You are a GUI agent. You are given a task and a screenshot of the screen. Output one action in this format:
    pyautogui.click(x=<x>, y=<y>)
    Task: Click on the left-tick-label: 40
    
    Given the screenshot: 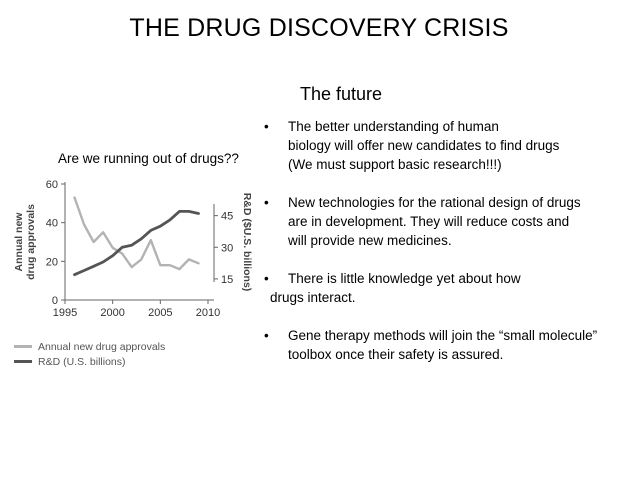 What is the action you would take?
    pyautogui.click(x=52, y=224)
    